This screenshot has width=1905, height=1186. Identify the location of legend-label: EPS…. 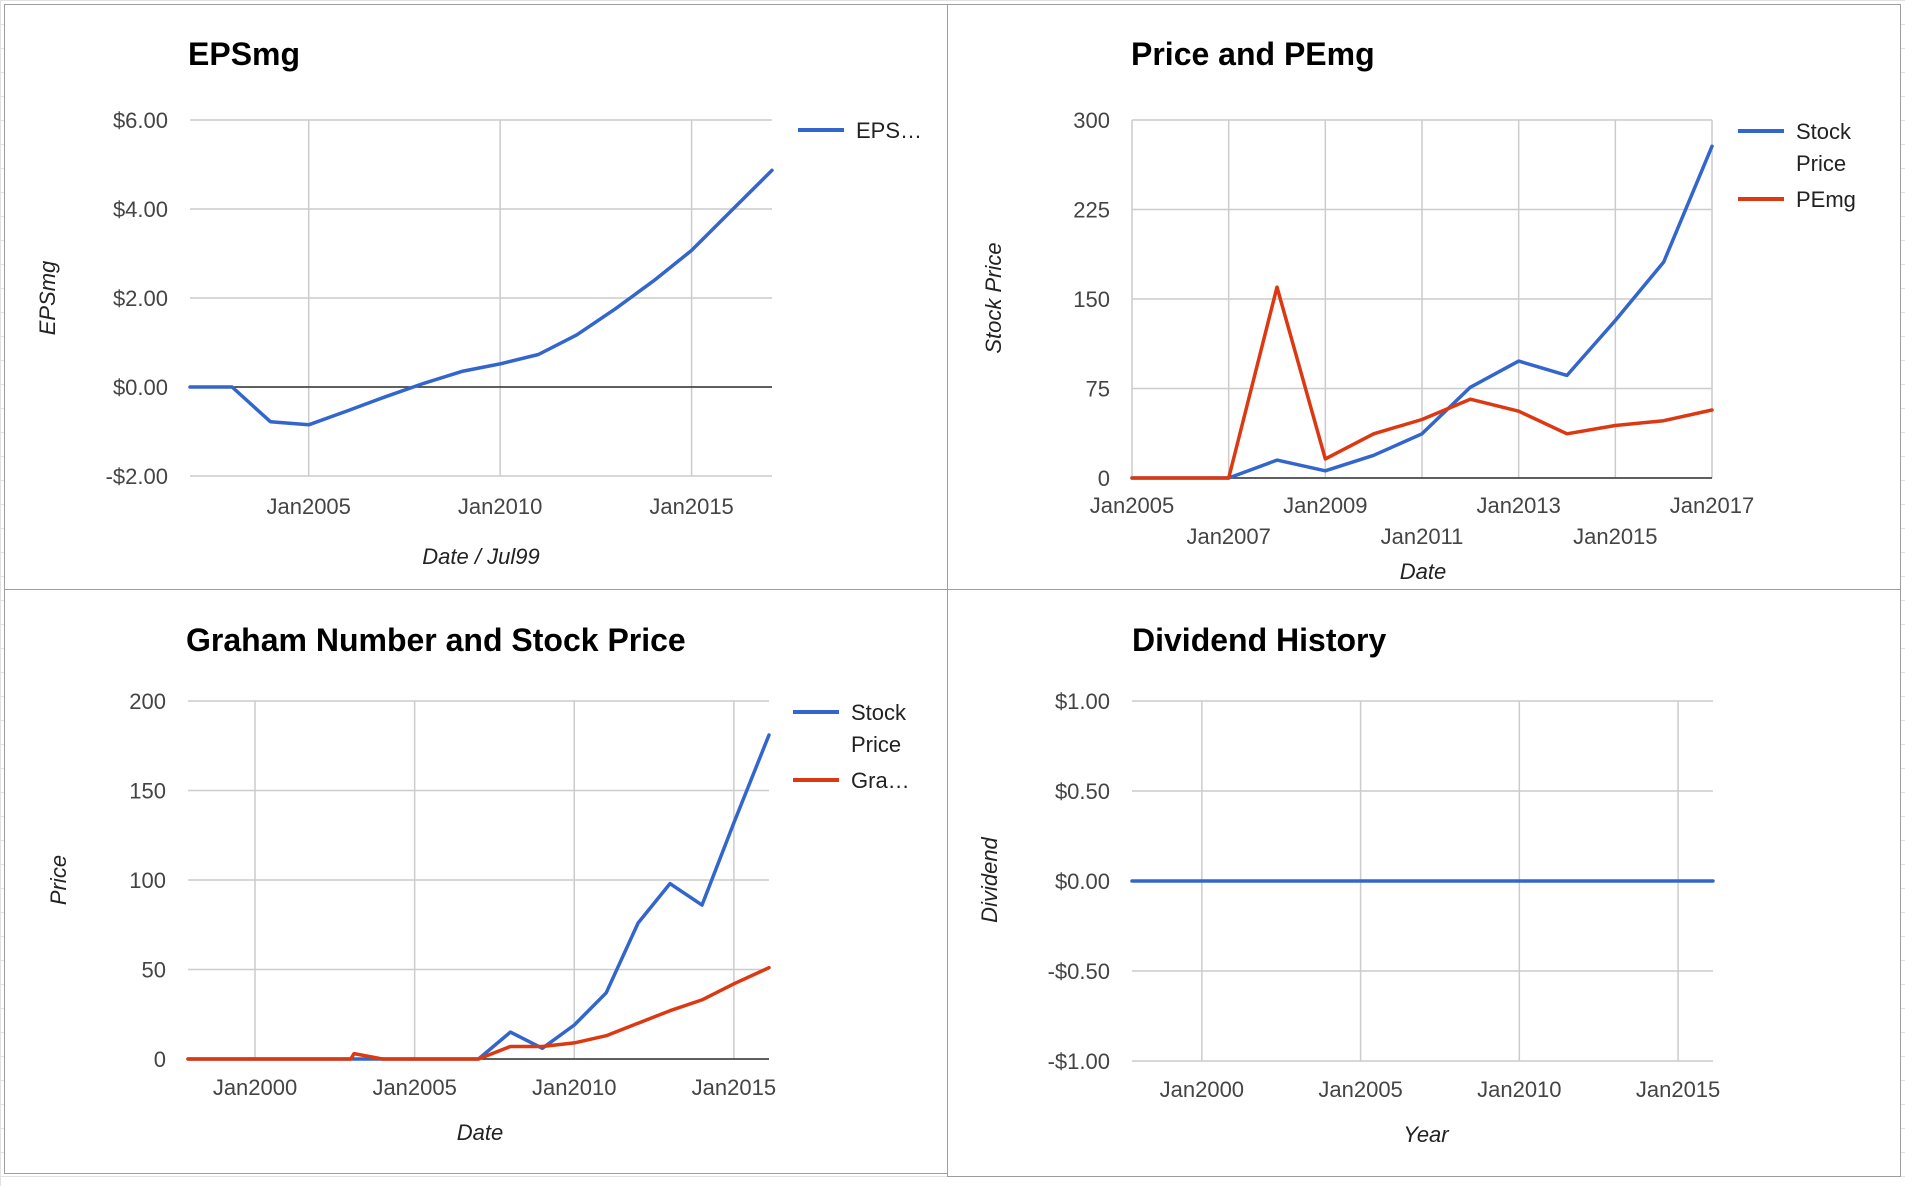
(889, 130).